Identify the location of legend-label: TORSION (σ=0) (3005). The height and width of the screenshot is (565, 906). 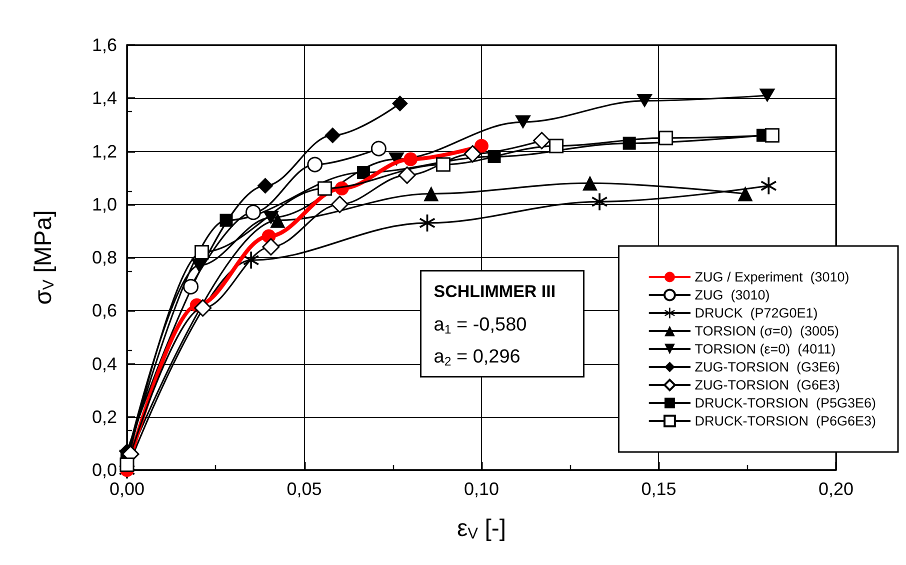
(766, 331).